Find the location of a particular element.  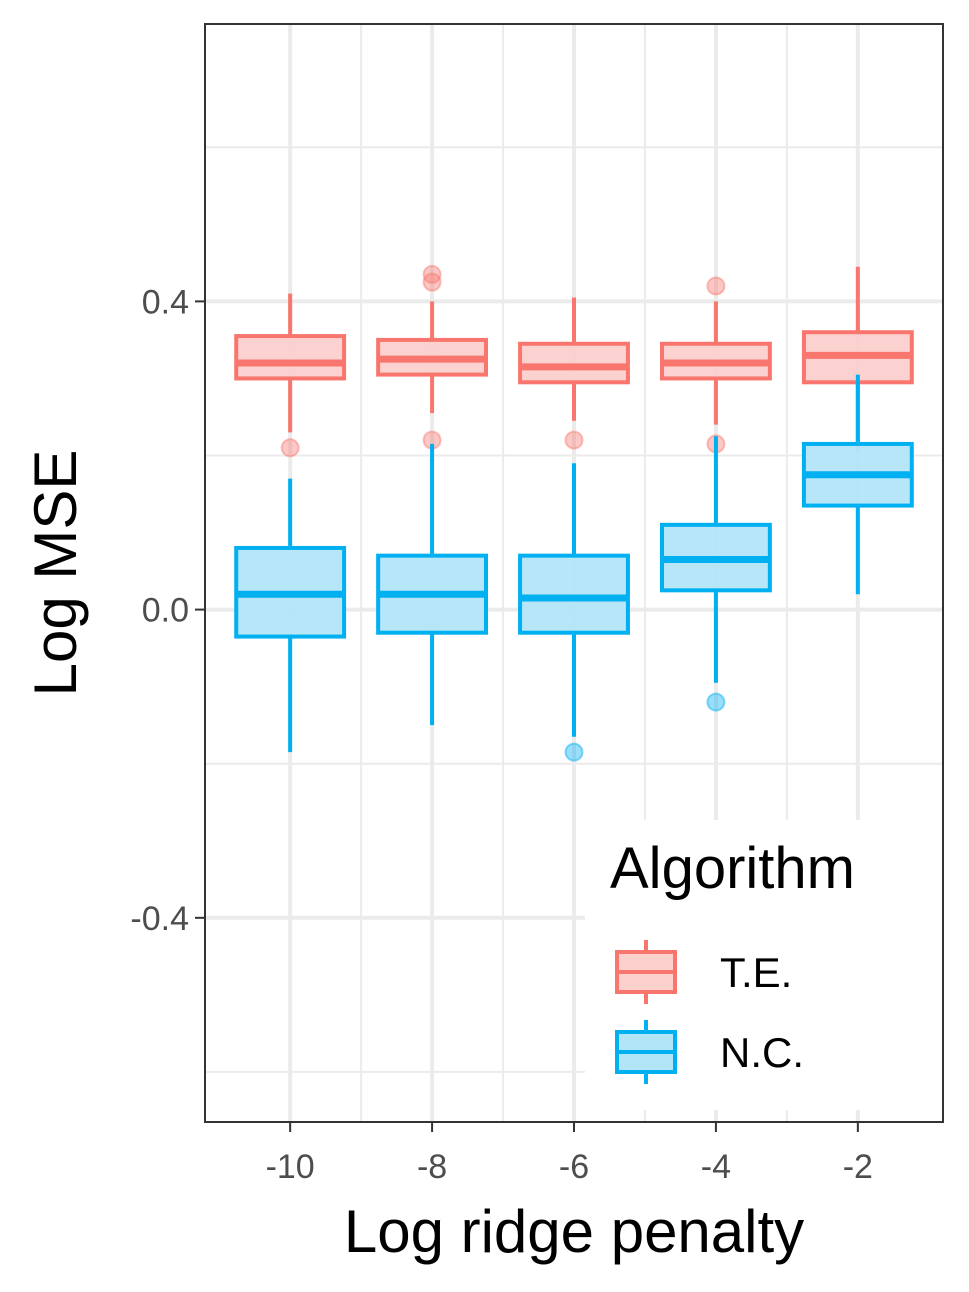

x-tick-label: -10 is located at coordinates (290, 1167).